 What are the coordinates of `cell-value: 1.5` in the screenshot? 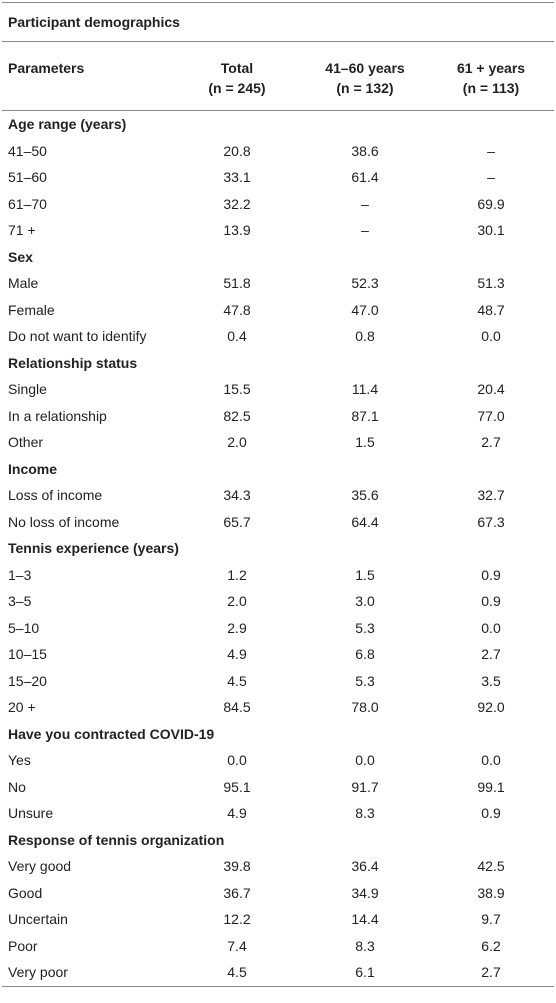 It's located at (365, 574).